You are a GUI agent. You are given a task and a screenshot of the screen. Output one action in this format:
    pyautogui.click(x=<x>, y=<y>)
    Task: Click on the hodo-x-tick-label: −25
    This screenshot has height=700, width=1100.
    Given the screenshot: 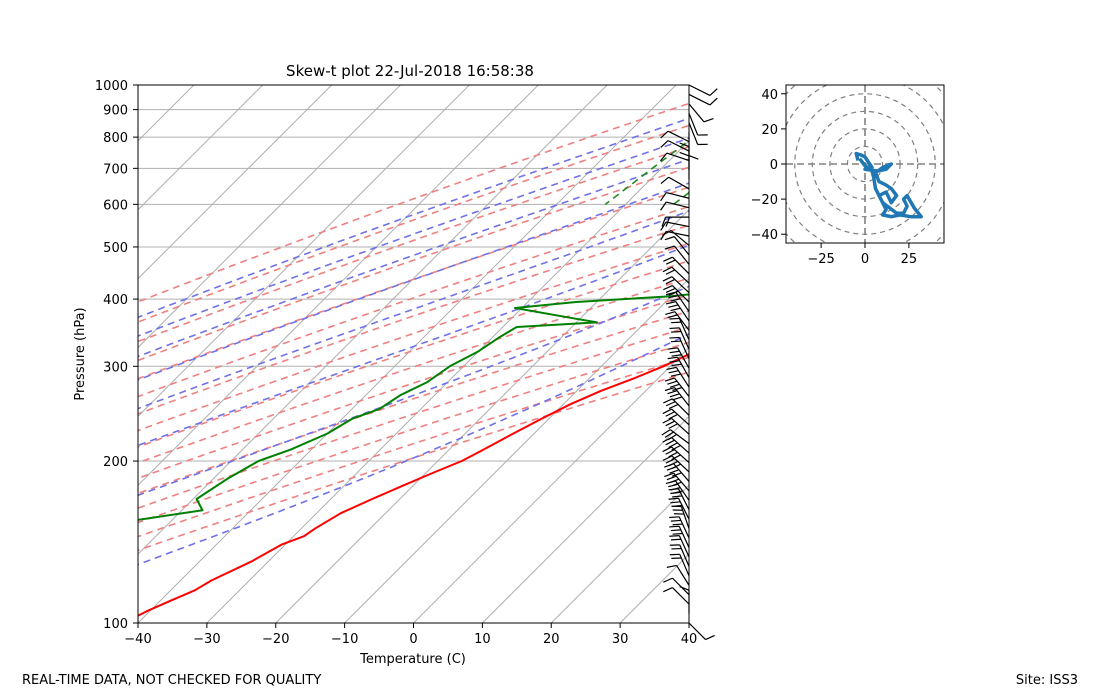 What is the action you would take?
    pyautogui.click(x=820, y=259)
    